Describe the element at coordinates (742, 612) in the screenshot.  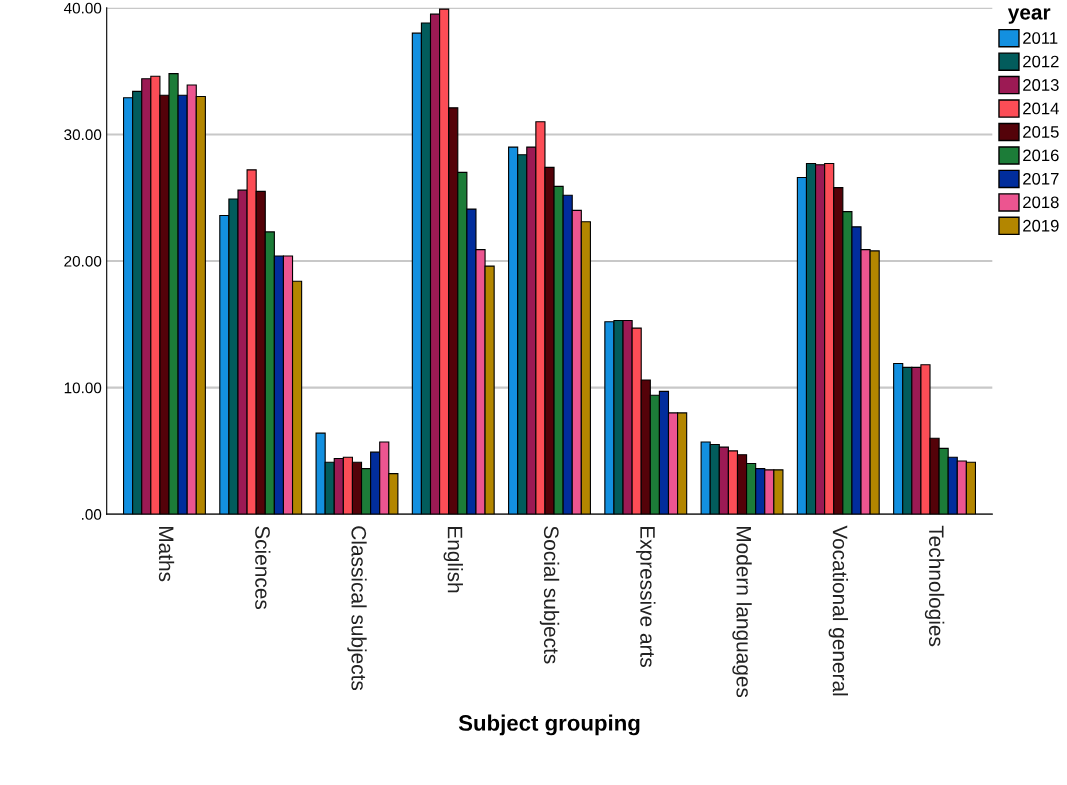
I see `x-tick-label: Modern languages` at that location.